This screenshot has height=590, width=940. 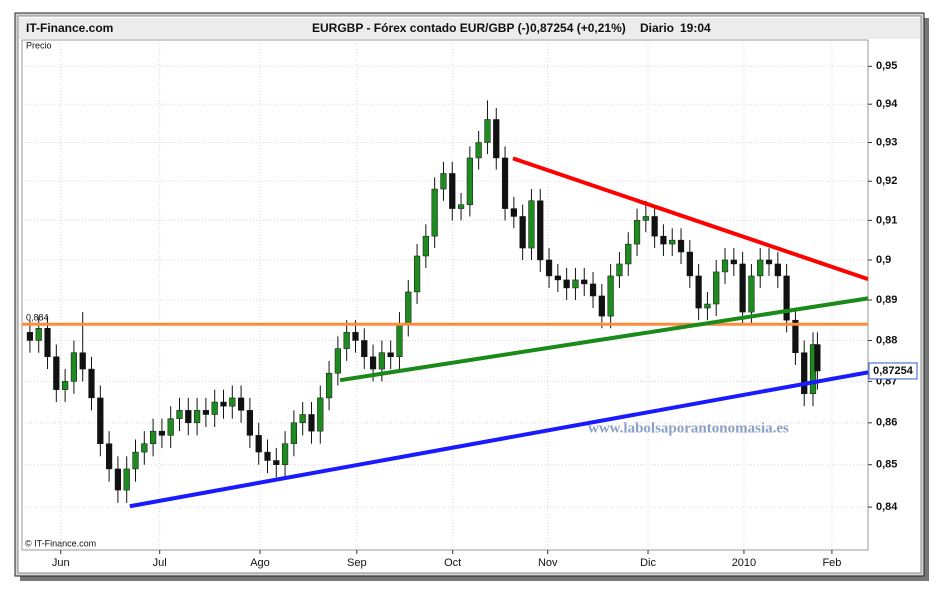 What do you see at coordinates (886, 220) in the screenshot?
I see `y-tick-label: 0,91` at bounding box center [886, 220].